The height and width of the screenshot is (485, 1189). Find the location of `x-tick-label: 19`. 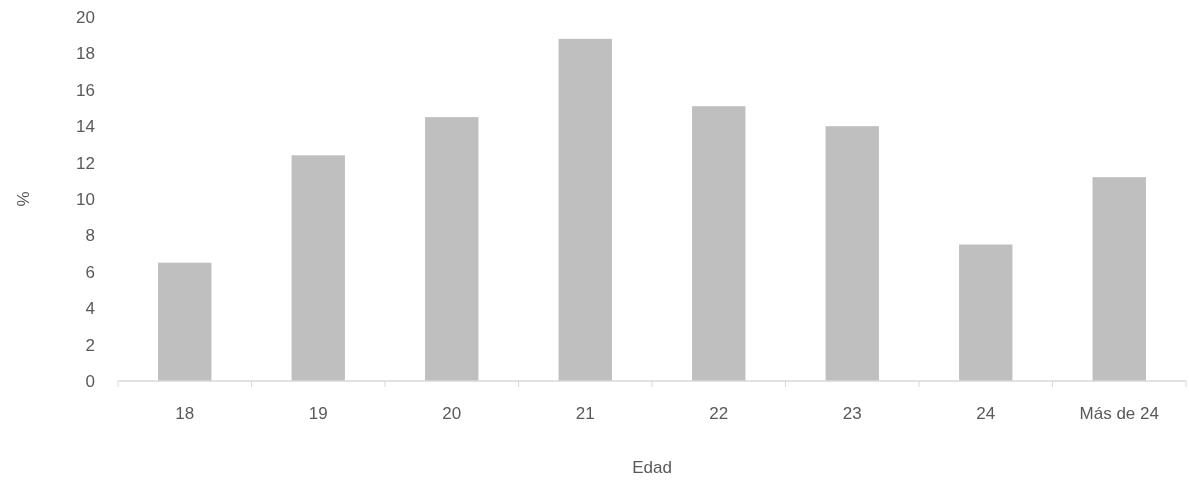

x-tick-label: 19 is located at coordinates (318, 413).